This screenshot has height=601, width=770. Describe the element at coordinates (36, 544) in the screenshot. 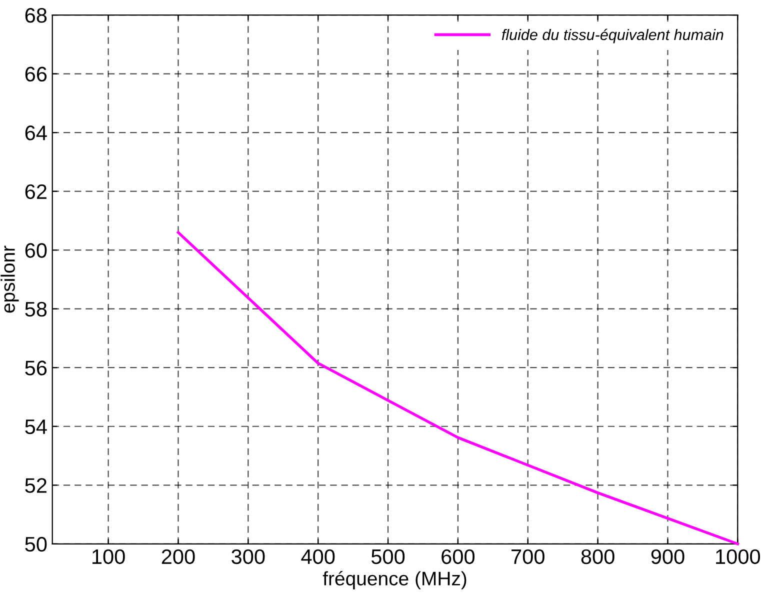

I see `y-tick-label: 50` at that location.